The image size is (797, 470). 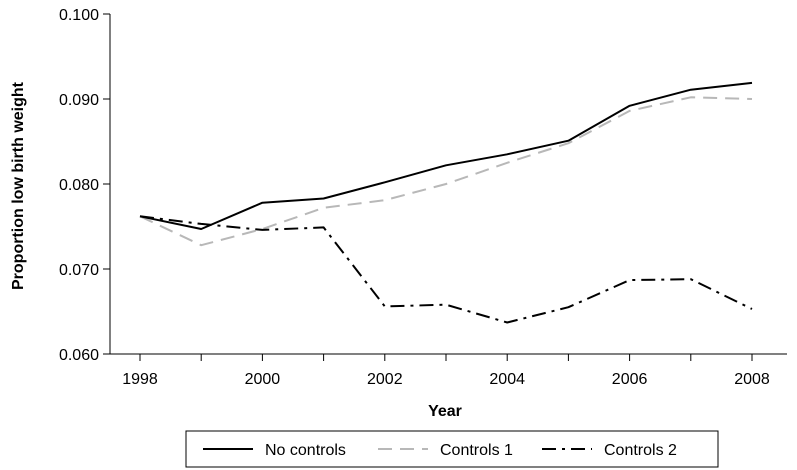 What do you see at coordinates (305, 450) in the screenshot?
I see `legend-label: No controls` at bounding box center [305, 450].